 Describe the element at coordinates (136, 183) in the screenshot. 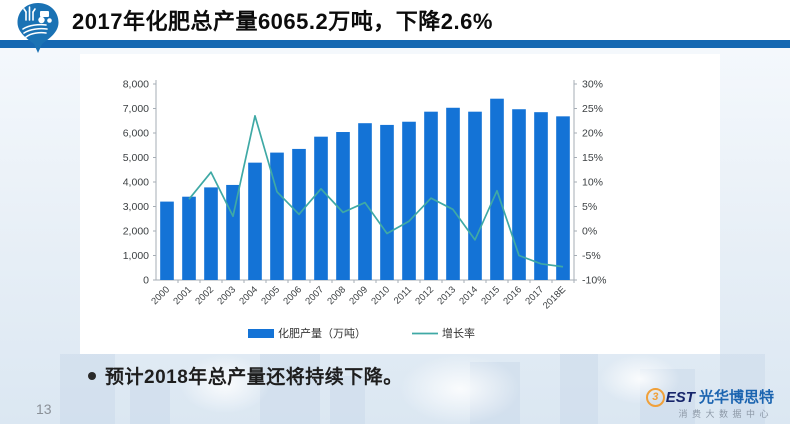

I see `left-axis-tick-label: 4,000` at that location.